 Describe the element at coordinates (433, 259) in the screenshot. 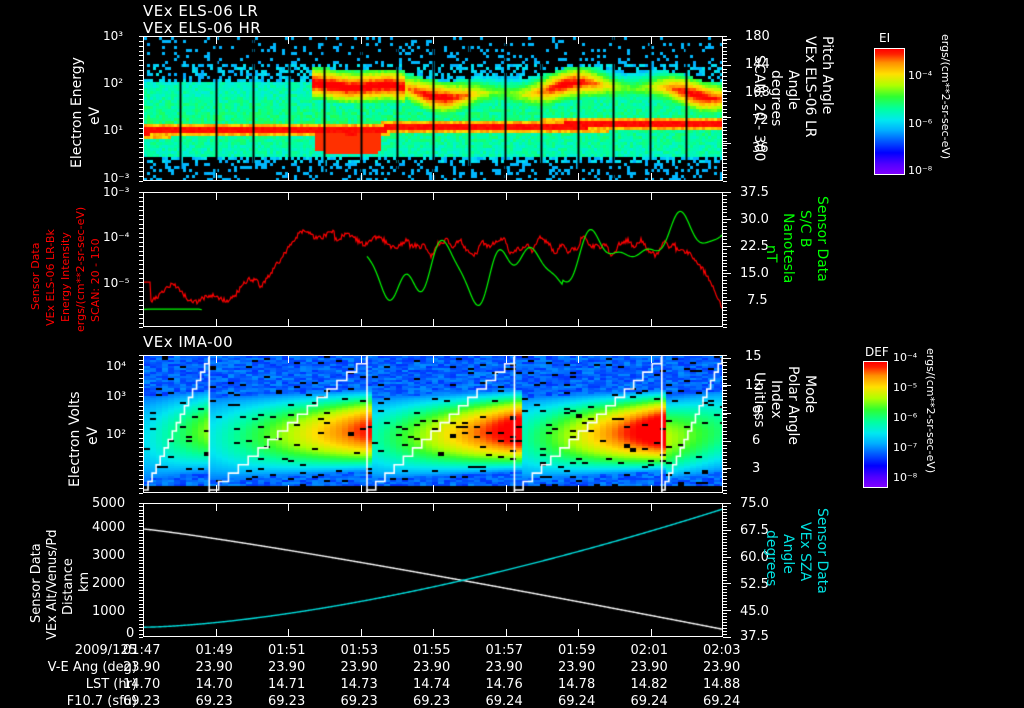

I see `panel2-plot-area` at that location.